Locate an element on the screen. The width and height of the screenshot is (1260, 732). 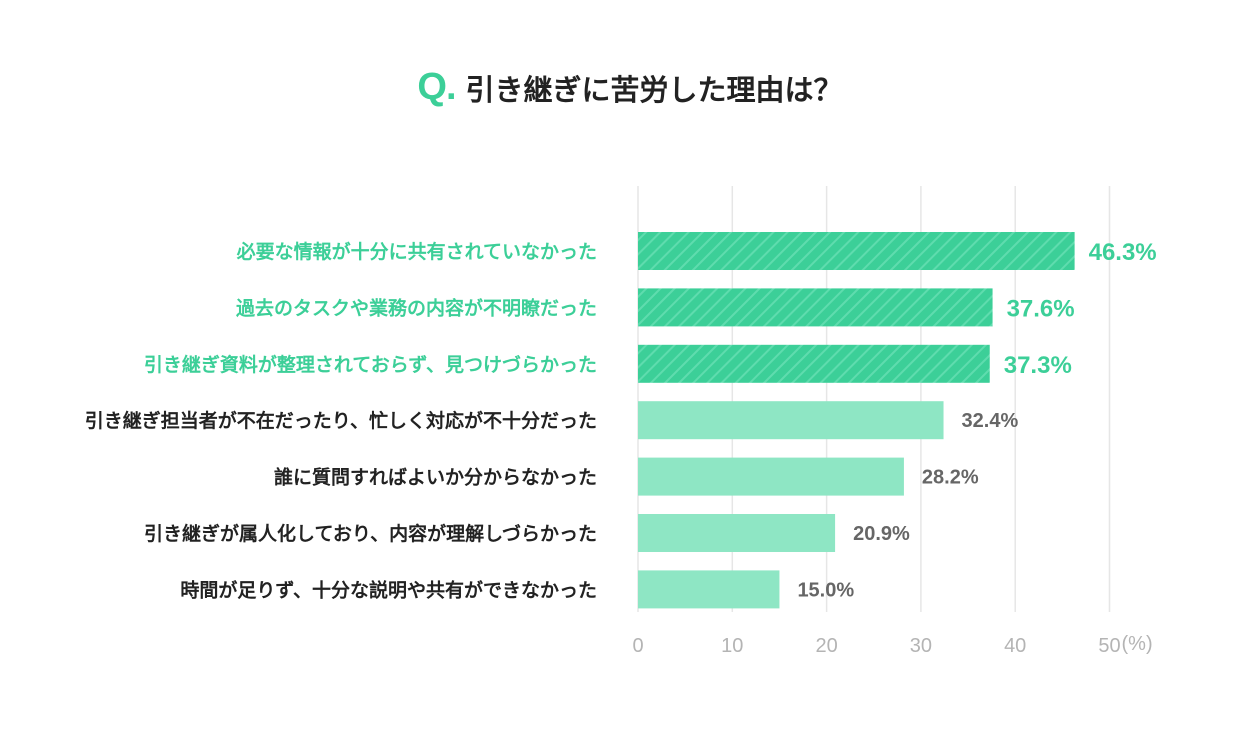
category-label-5: 引き継ぎが属人化しており、内容が理解しづらかった is located at coordinates (370, 533).